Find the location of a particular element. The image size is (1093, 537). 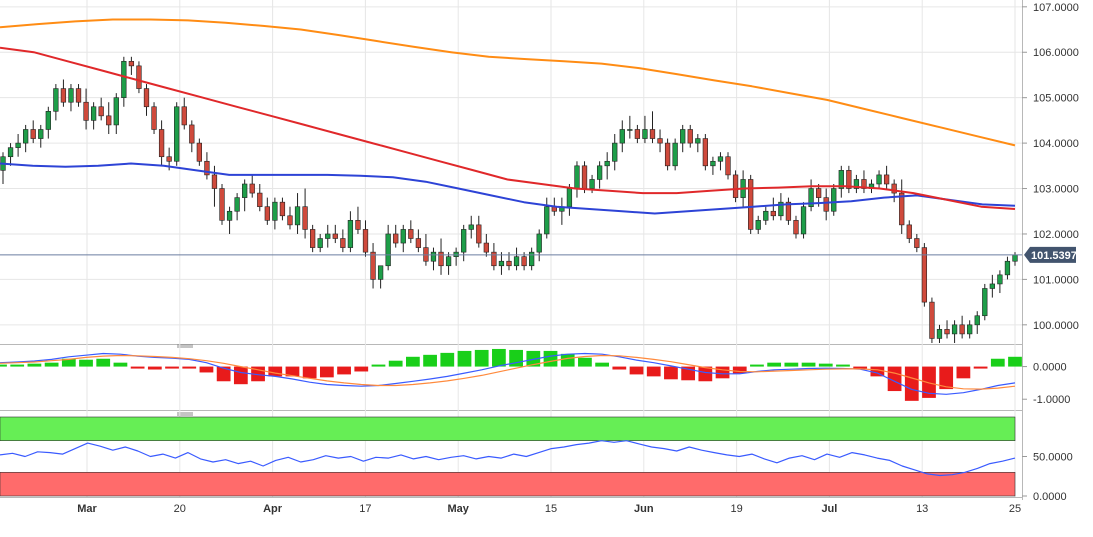

sma-mid-line is located at coordinates (508, 188).